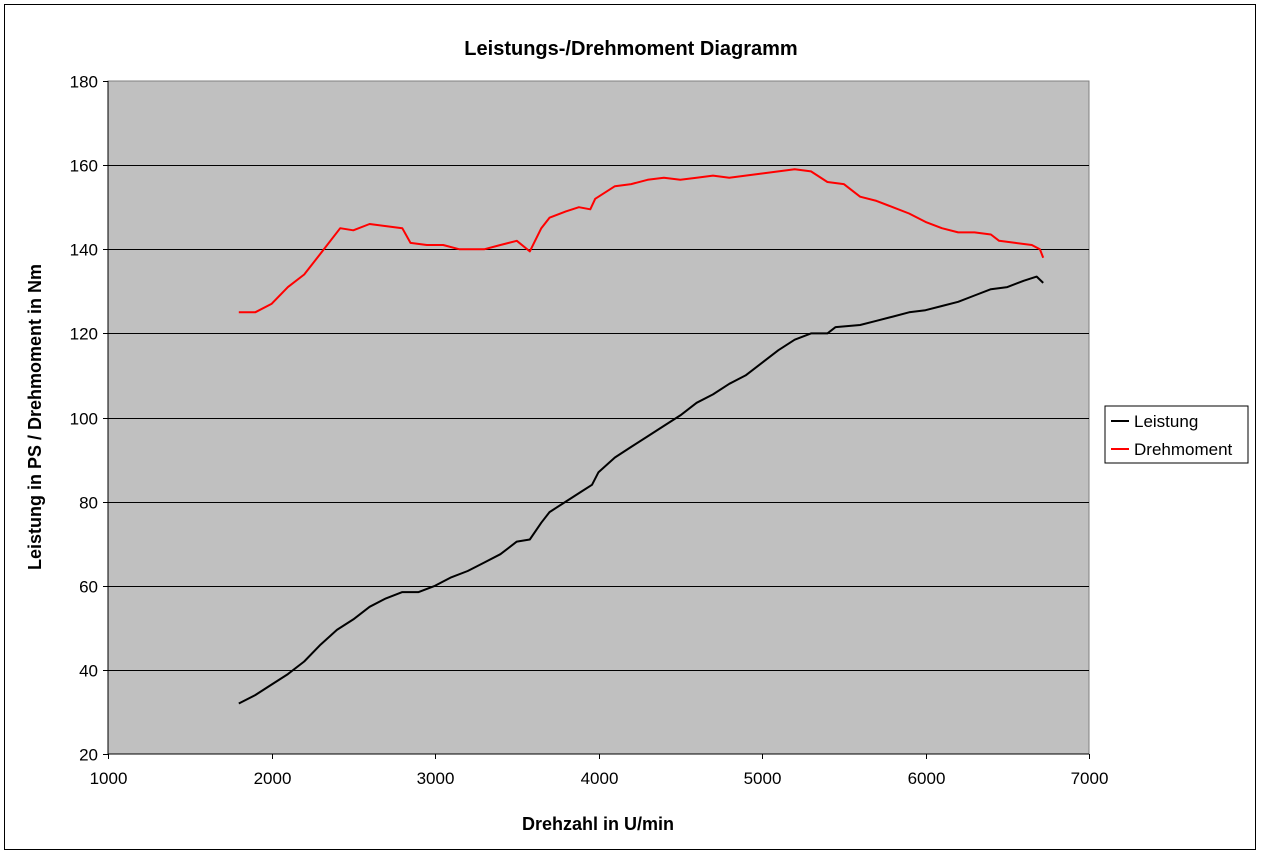 This screenshot has width=1262, height=856. What do you see at coordinates (1166, 421) in the screenshot?
I see `legend-label-leistung: Leistung` at bounding box center [1166, 421].